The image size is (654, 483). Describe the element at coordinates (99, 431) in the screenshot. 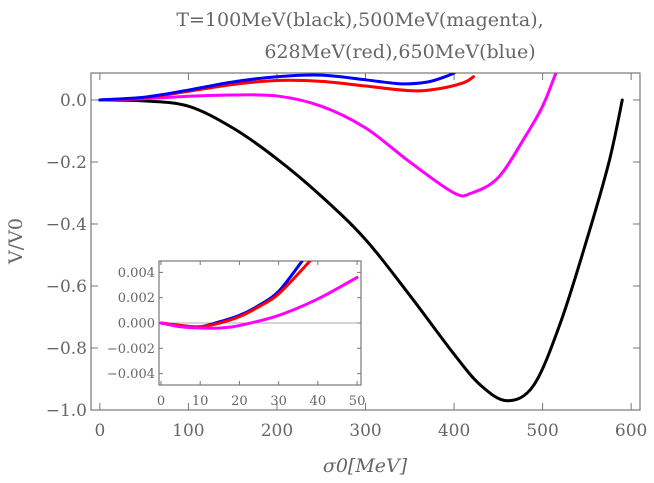

I see `main-x-tick-label: 0` at that location.